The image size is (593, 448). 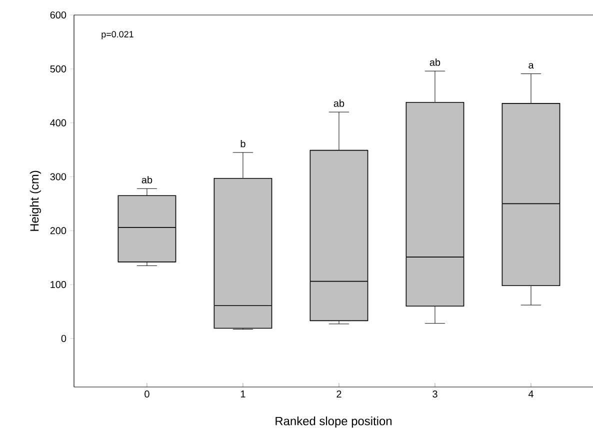 What do you see at coordinates (334, 422) in the screenshot?
I see `x-axis-title: Ranked slope position` at bounding box center [334, 422].